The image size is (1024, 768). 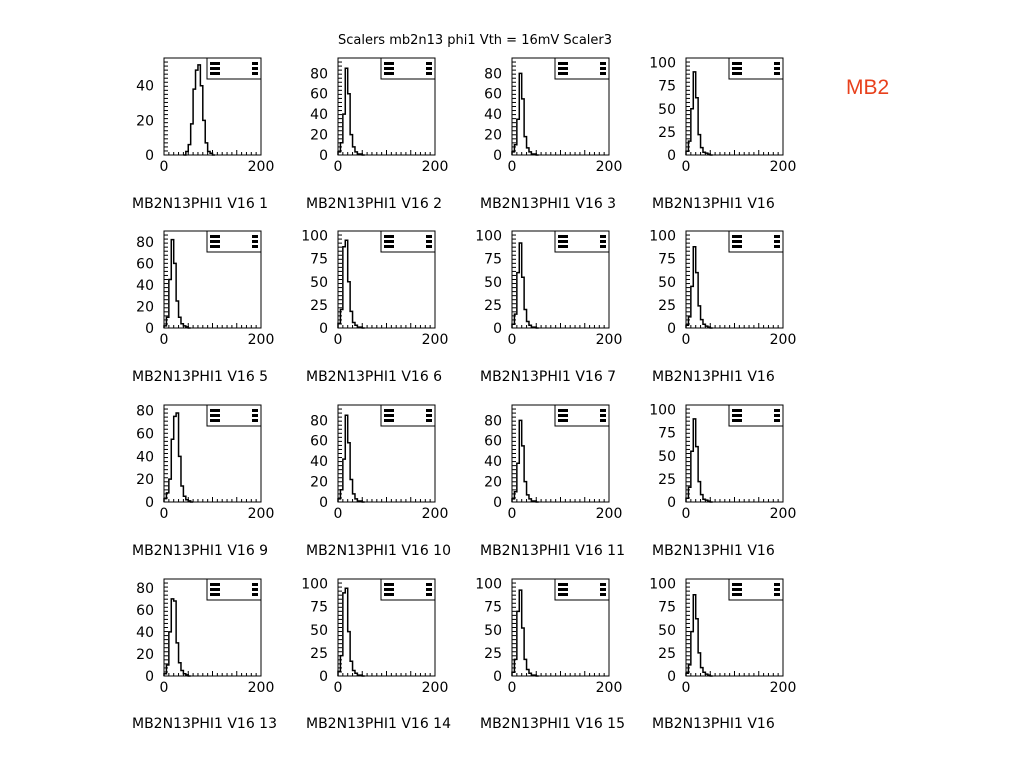 I want to click on histogram-caption: MB2N13PHI1 V16 7, so click(x=548, y=377).